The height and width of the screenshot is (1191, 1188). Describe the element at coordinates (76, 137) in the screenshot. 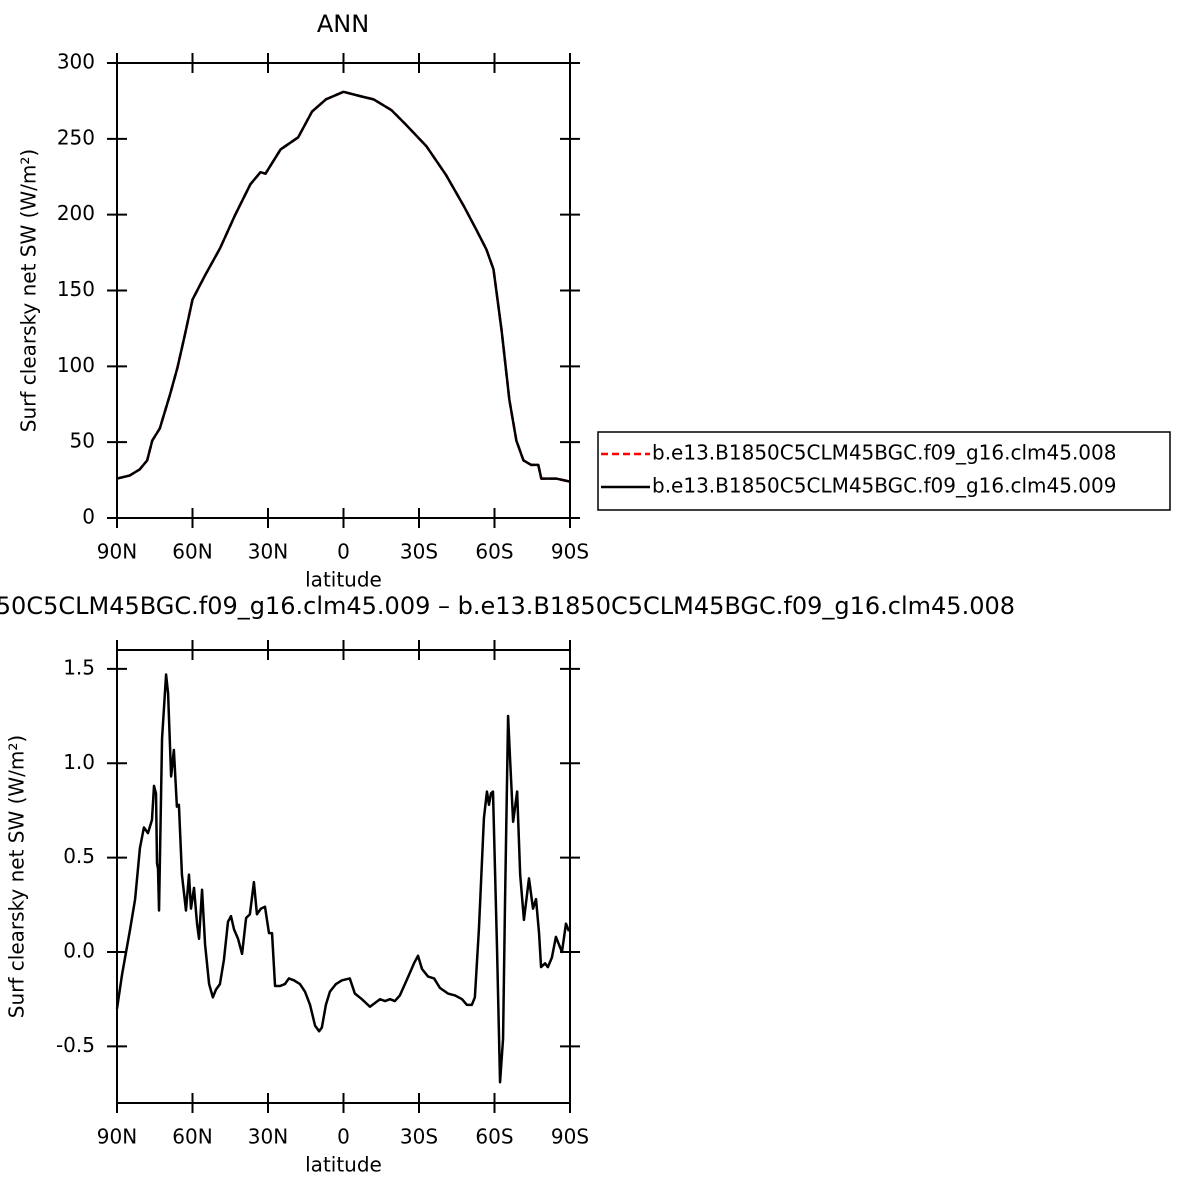

I see `y-tick-label: 250` at that location.